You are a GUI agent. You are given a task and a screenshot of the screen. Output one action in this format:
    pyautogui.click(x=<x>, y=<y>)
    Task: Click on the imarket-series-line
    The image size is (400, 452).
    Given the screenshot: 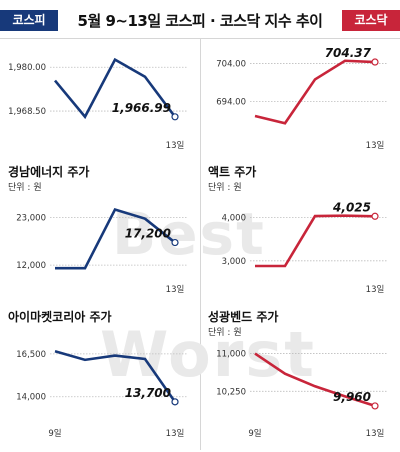 What is the action you would take?
    pyautogui.click(x=115, y=376)
    